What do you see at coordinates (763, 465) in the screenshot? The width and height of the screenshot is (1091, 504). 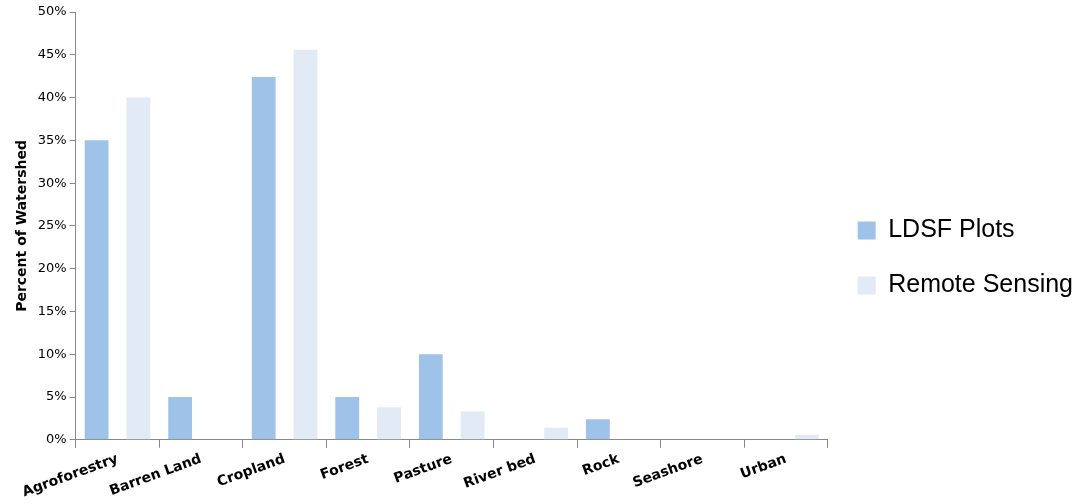 I see `x-tick-label: Urban` at bounding box center [763, 465].